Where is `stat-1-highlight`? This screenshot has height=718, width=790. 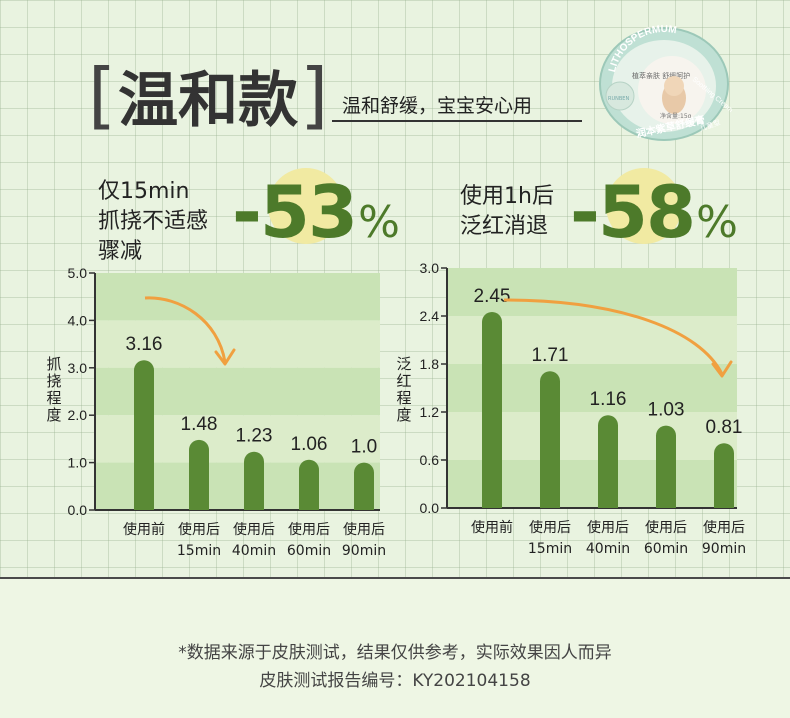
stat-1-highlight is located at coordinates (306, 206).